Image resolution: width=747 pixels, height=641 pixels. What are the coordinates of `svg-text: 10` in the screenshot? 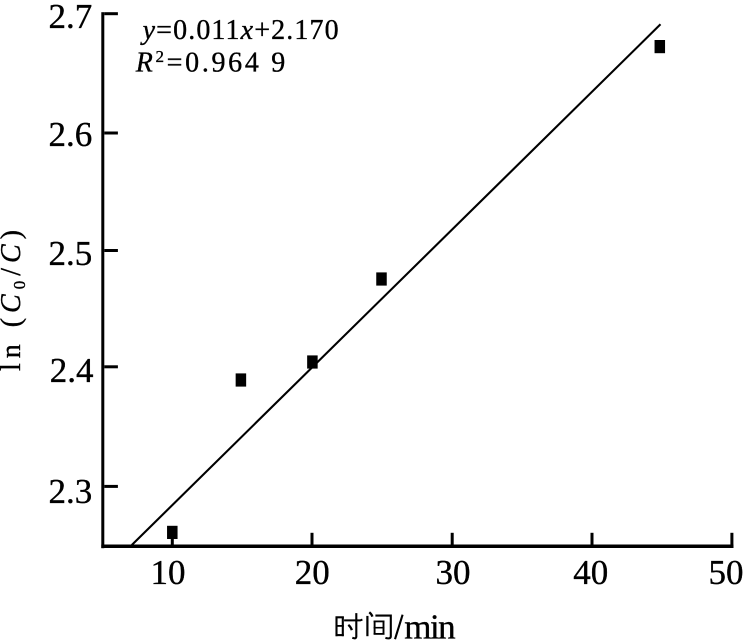 It's located at (168, 572).